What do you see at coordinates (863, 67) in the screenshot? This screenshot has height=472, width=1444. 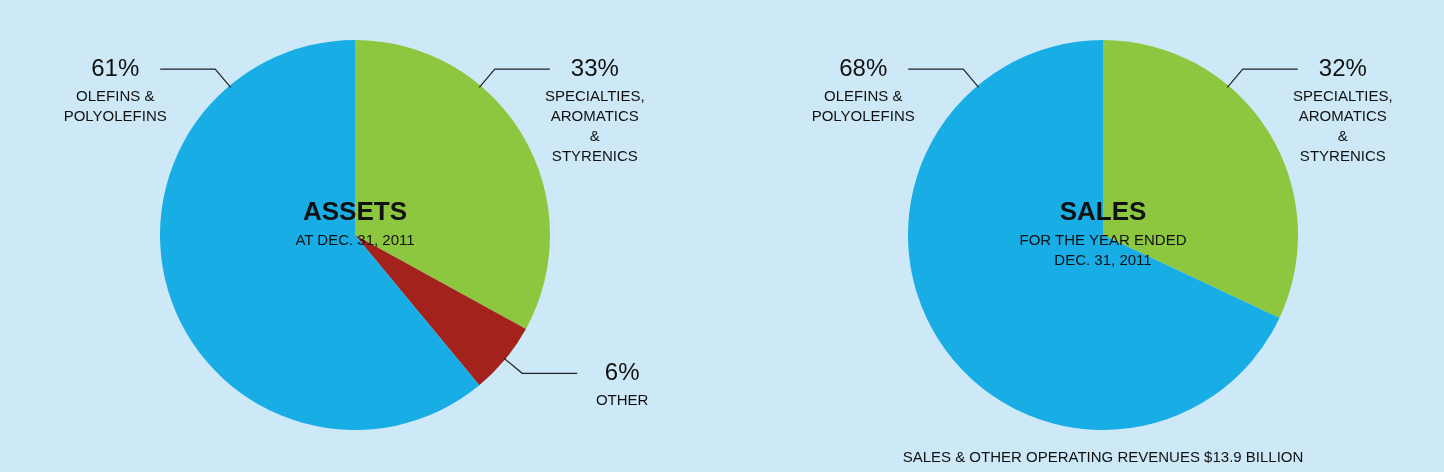 I see `data-label: 68%` at bounding box center [863, 67].